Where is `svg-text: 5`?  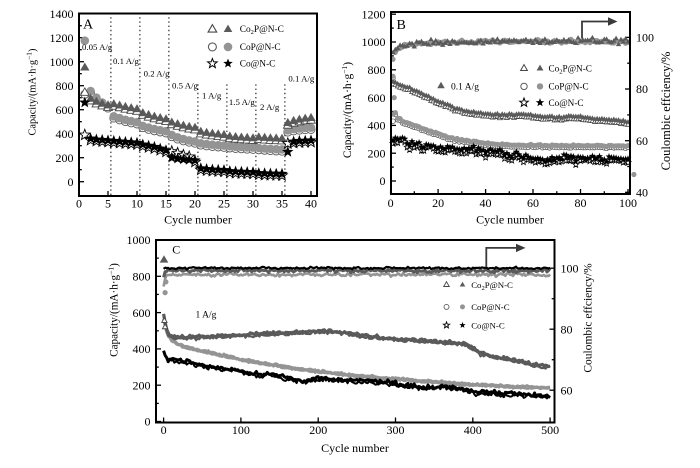 svg-text: 5 is located at coordinates (108, 204).